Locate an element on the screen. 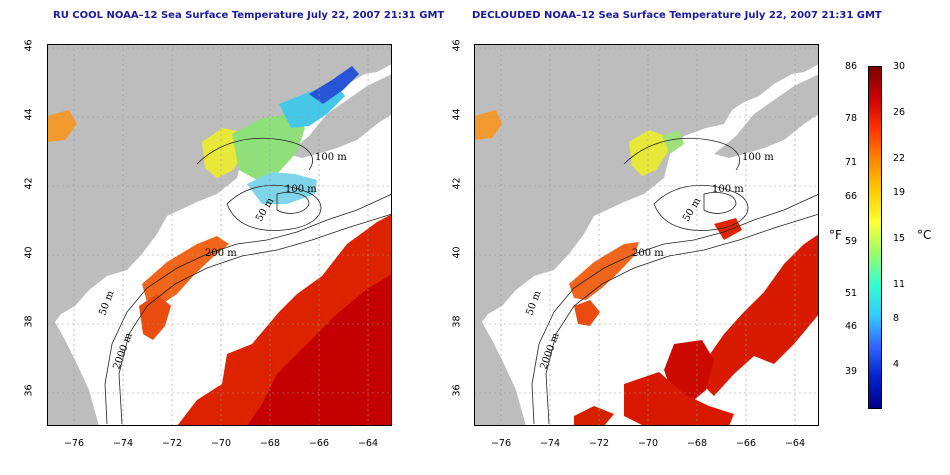 The image size is (950, 475). colorbar-c-tick: 4 is located at coordinates (896, 364).